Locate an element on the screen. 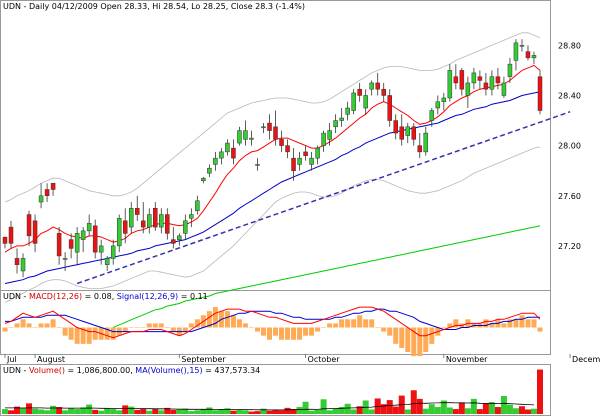 The height and width of the screenshot is (416, 600). macd-lines is located at coordinates (272, 322).